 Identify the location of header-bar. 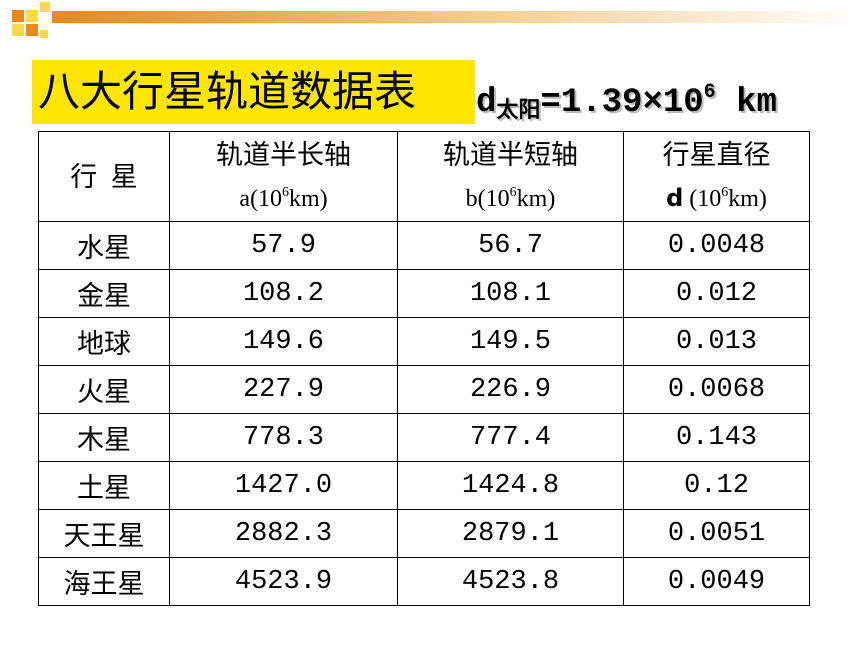
(456, 17).